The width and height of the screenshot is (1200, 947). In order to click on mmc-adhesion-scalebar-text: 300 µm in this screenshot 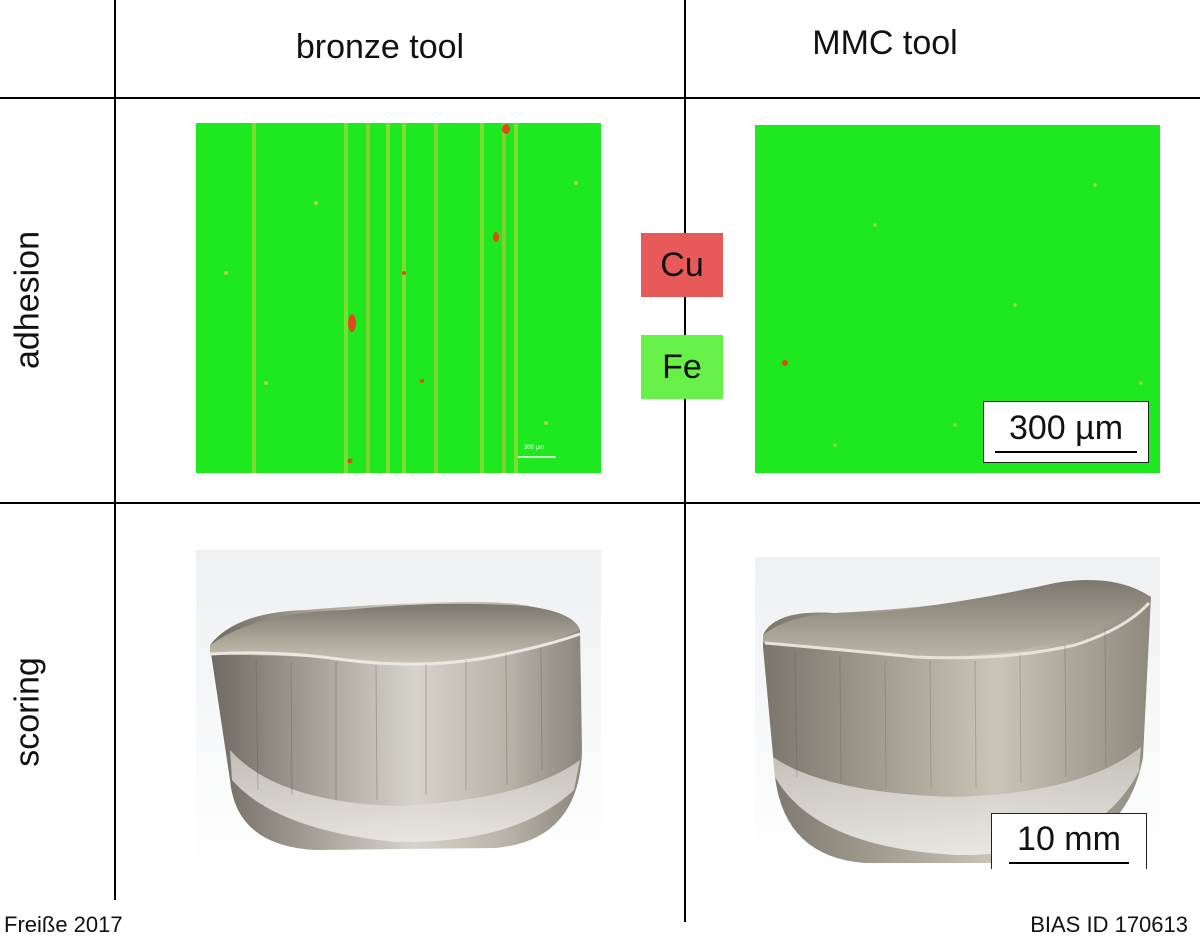, I will do `click(1066, 428)`.